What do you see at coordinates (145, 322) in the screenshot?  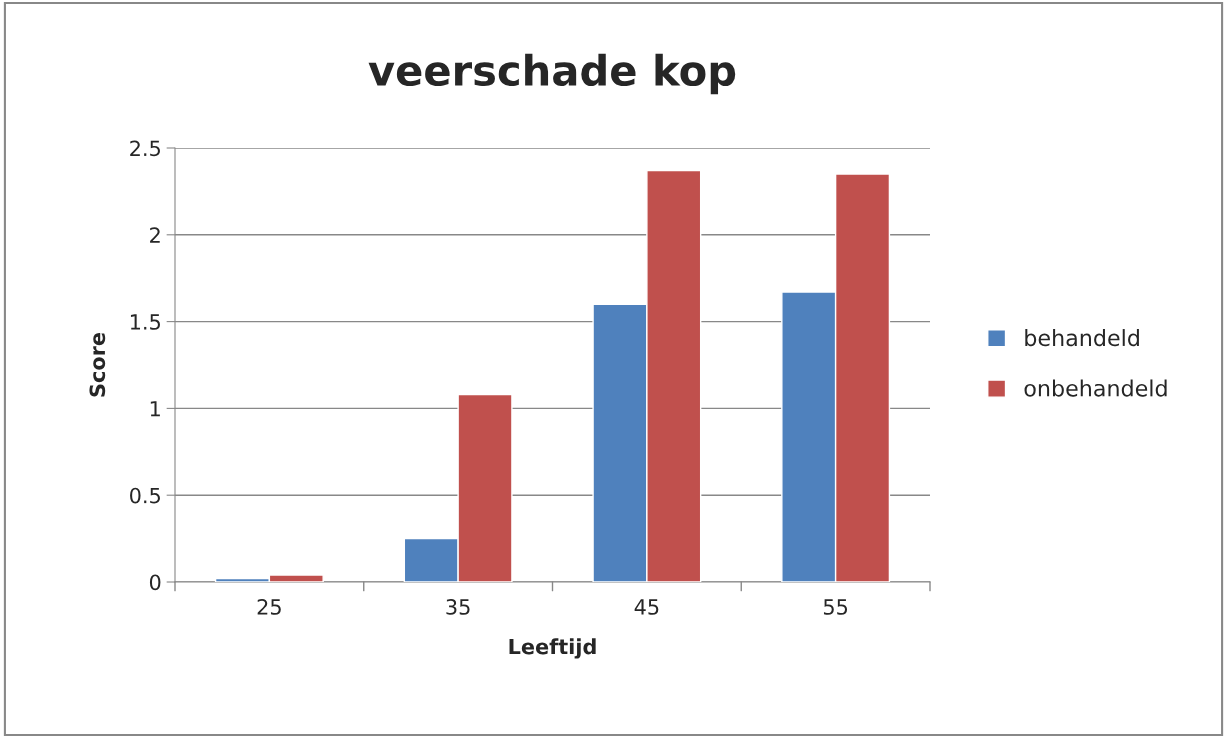 I see `y-tick-label: 1.5` at bounding box center [145, 322].